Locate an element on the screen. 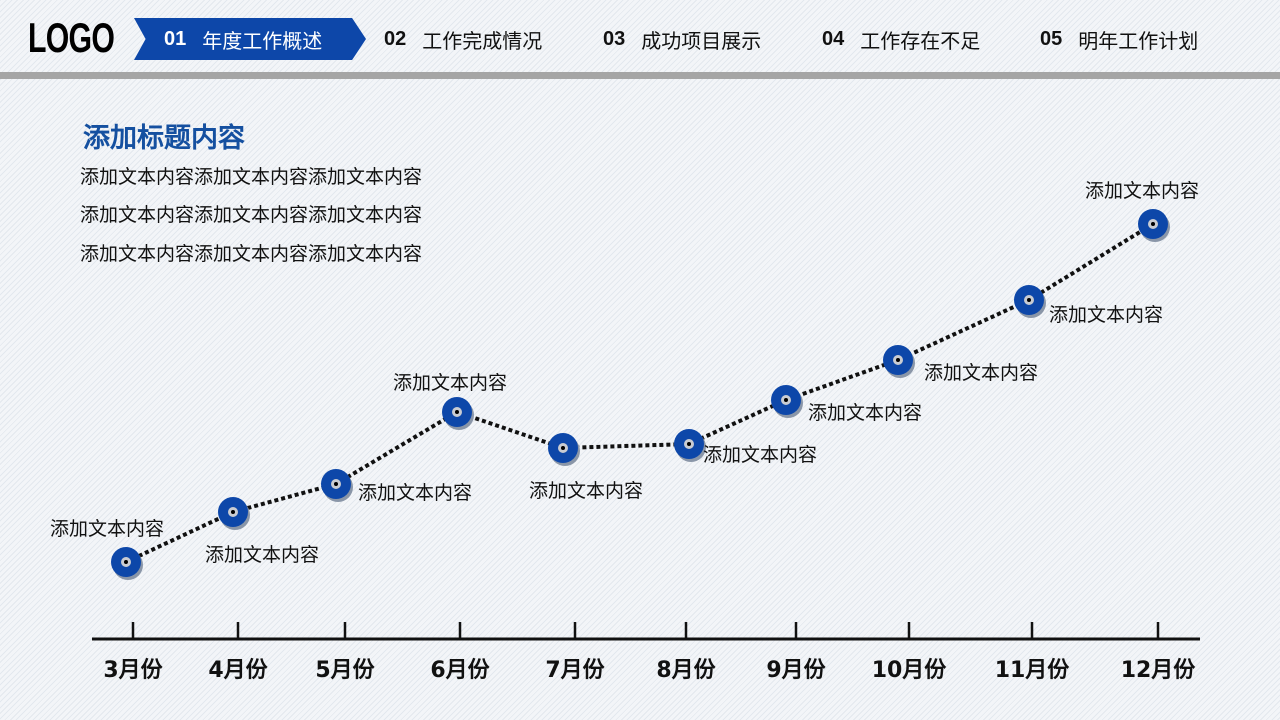 The height and width of the screenshot is (720, 1280). nav-tab-1: 01 年度工作概述 is located at coordinates (250, 39).